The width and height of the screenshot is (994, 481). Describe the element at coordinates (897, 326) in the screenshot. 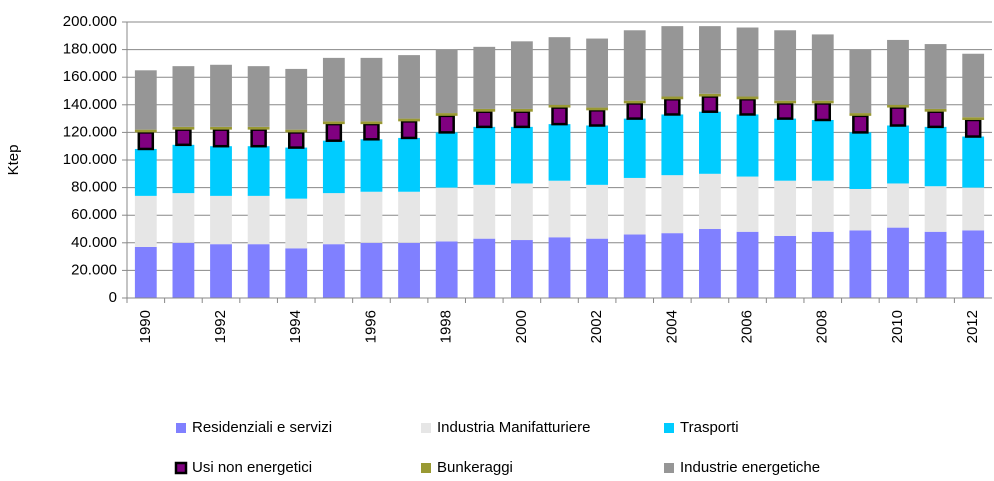

I see `x-tick-label: 2010` at that location.